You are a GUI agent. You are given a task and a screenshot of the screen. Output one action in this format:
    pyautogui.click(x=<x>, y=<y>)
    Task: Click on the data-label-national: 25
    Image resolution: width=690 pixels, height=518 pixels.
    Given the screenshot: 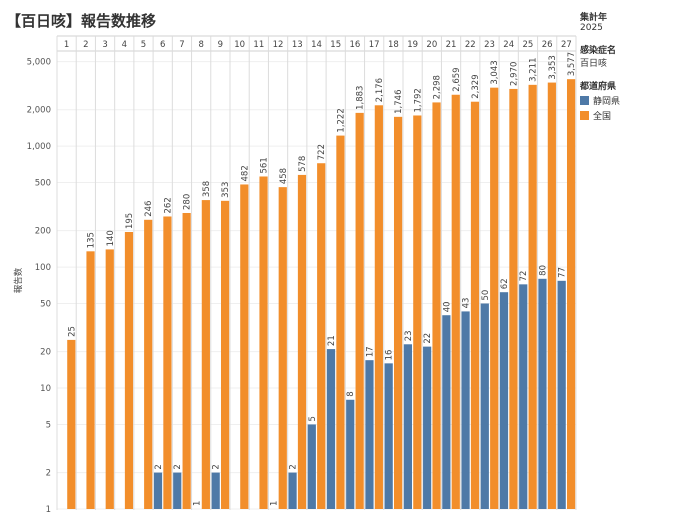 What is the action you would take?
    pyautogui.click(x=72, y=331)
    